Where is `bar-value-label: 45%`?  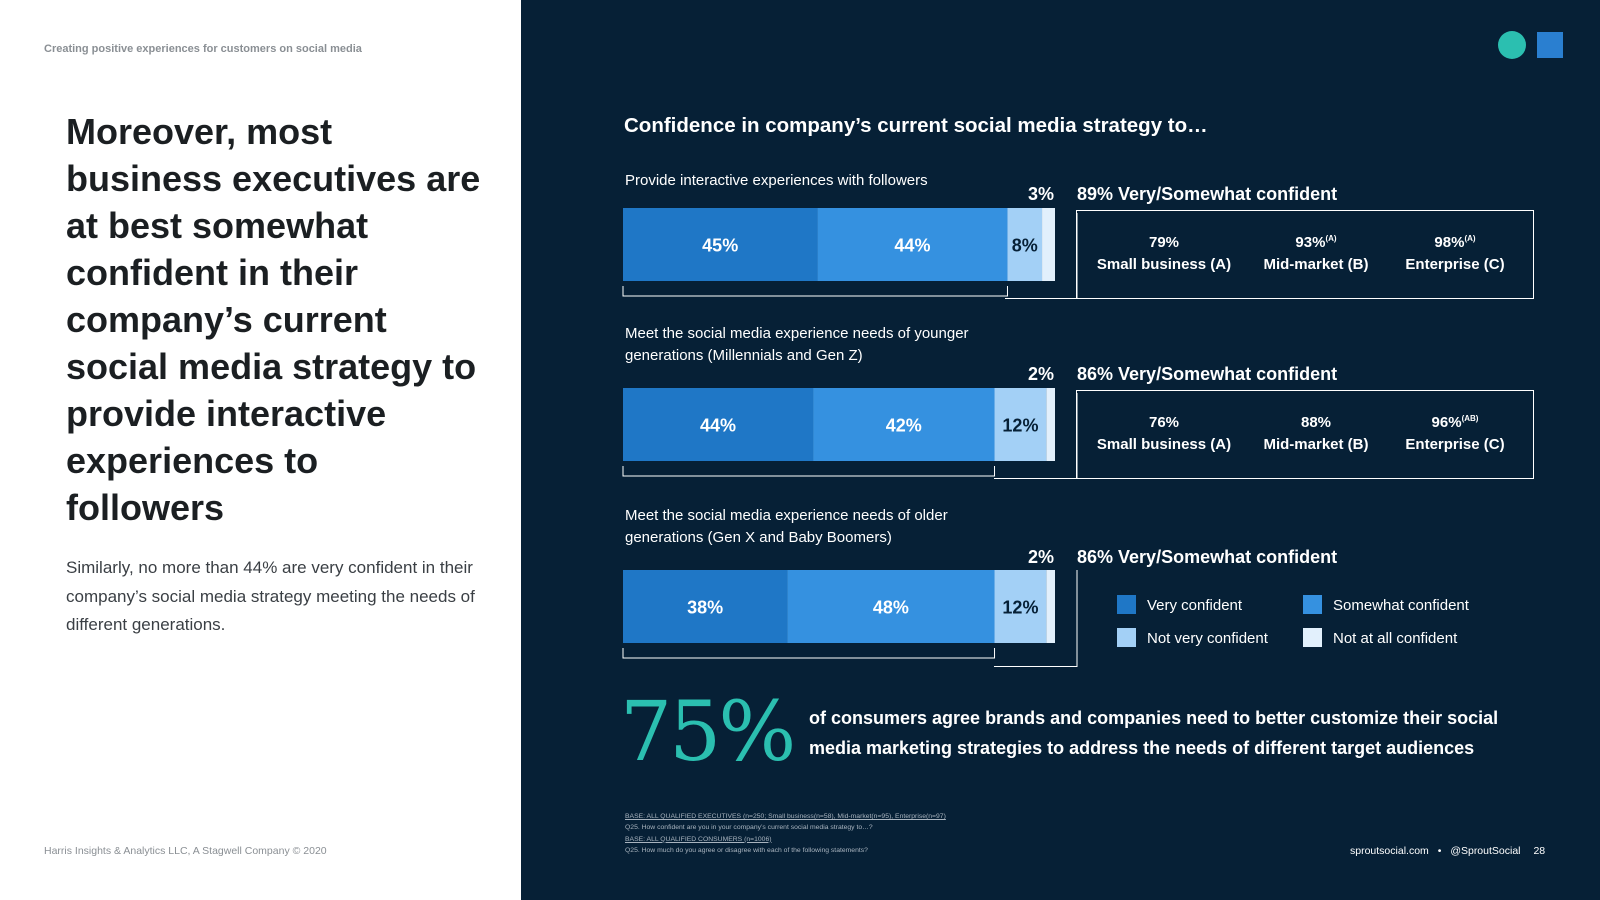 bar-value-label: 45% is located at coordinates (720, 246).